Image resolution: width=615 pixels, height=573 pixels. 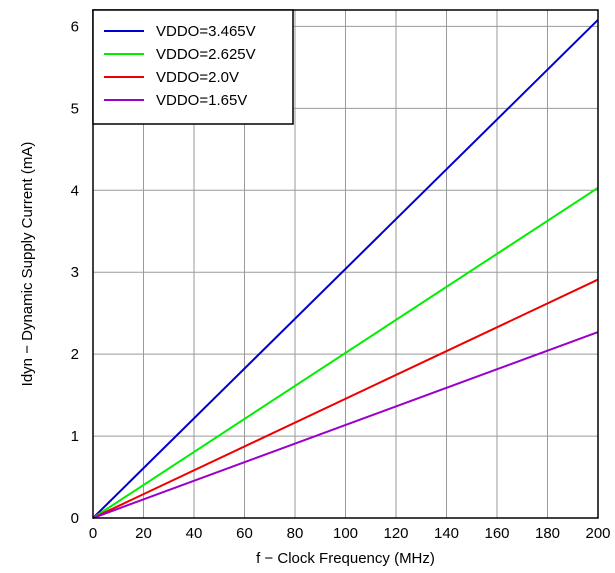 I want to click on legend-label: VDDO=2.625V, so click(x=206, y=54).